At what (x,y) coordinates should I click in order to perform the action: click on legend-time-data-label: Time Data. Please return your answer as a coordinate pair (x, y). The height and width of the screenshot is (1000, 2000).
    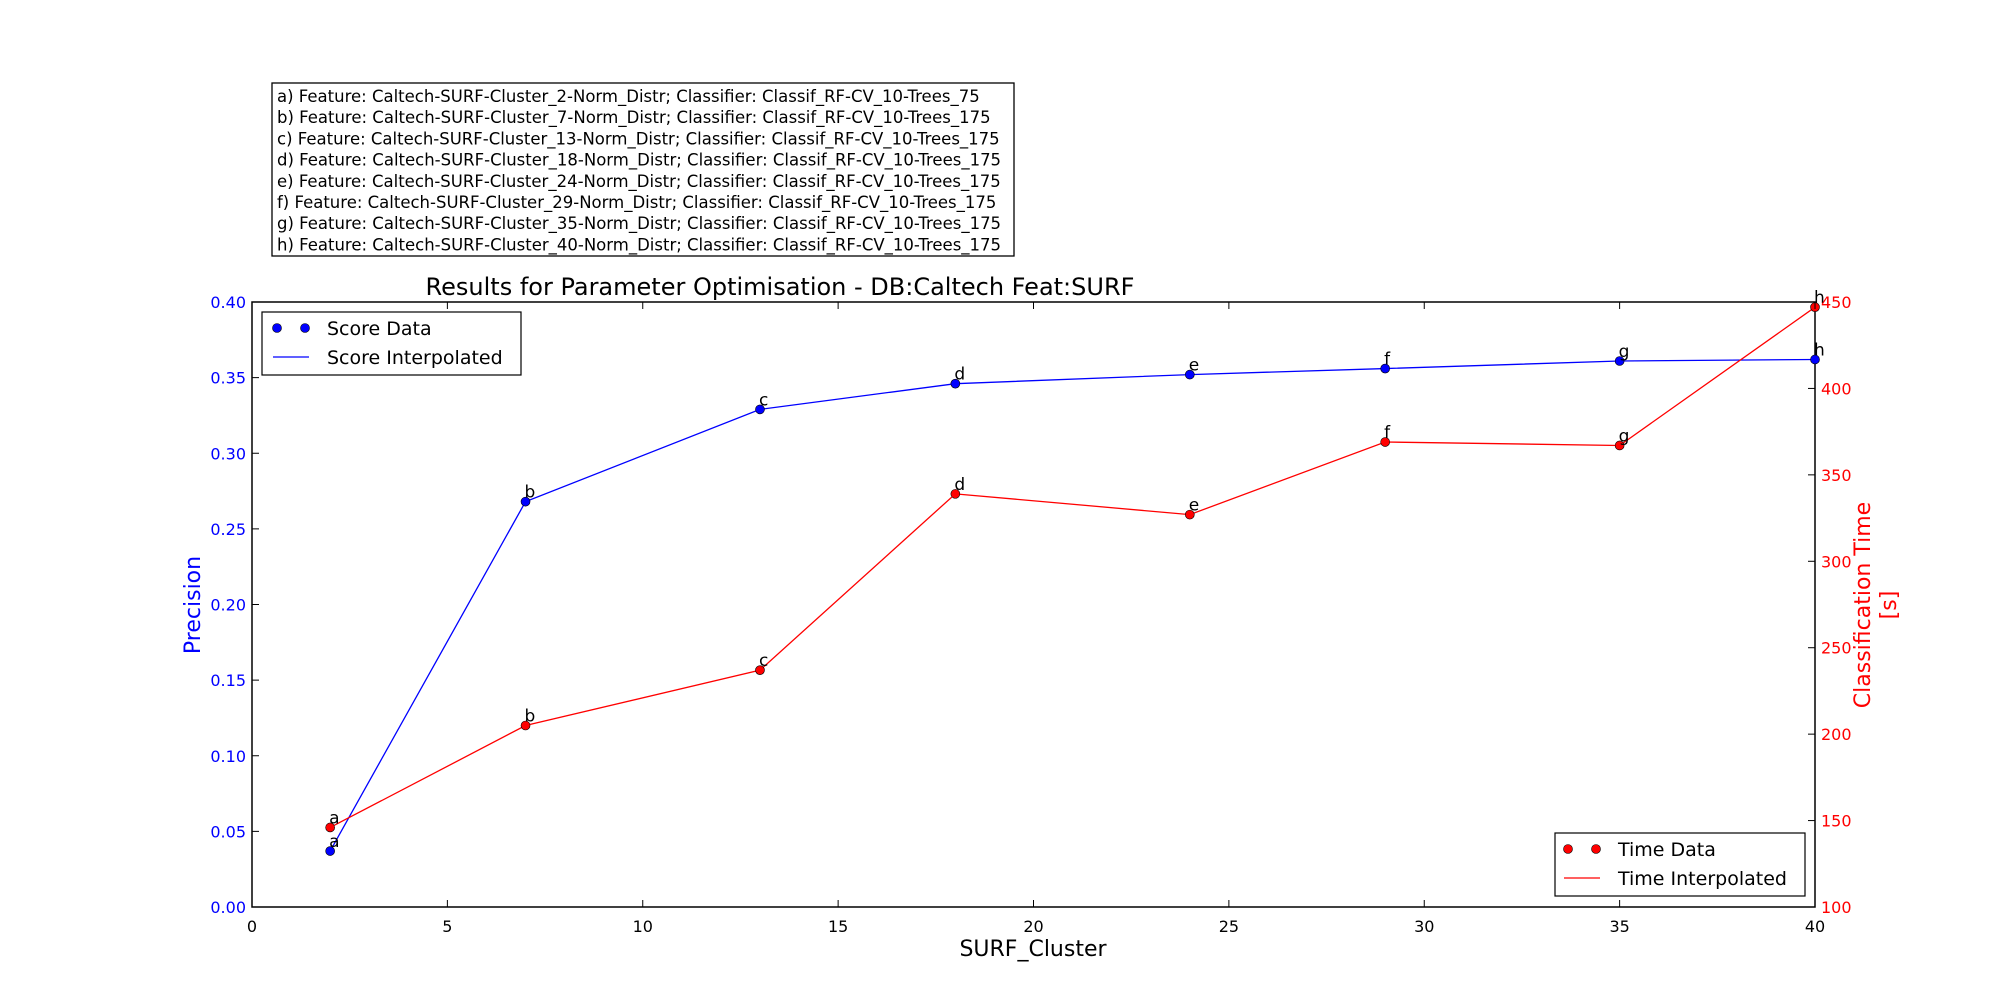
    Looking at the image, I should click on (1666, 850).